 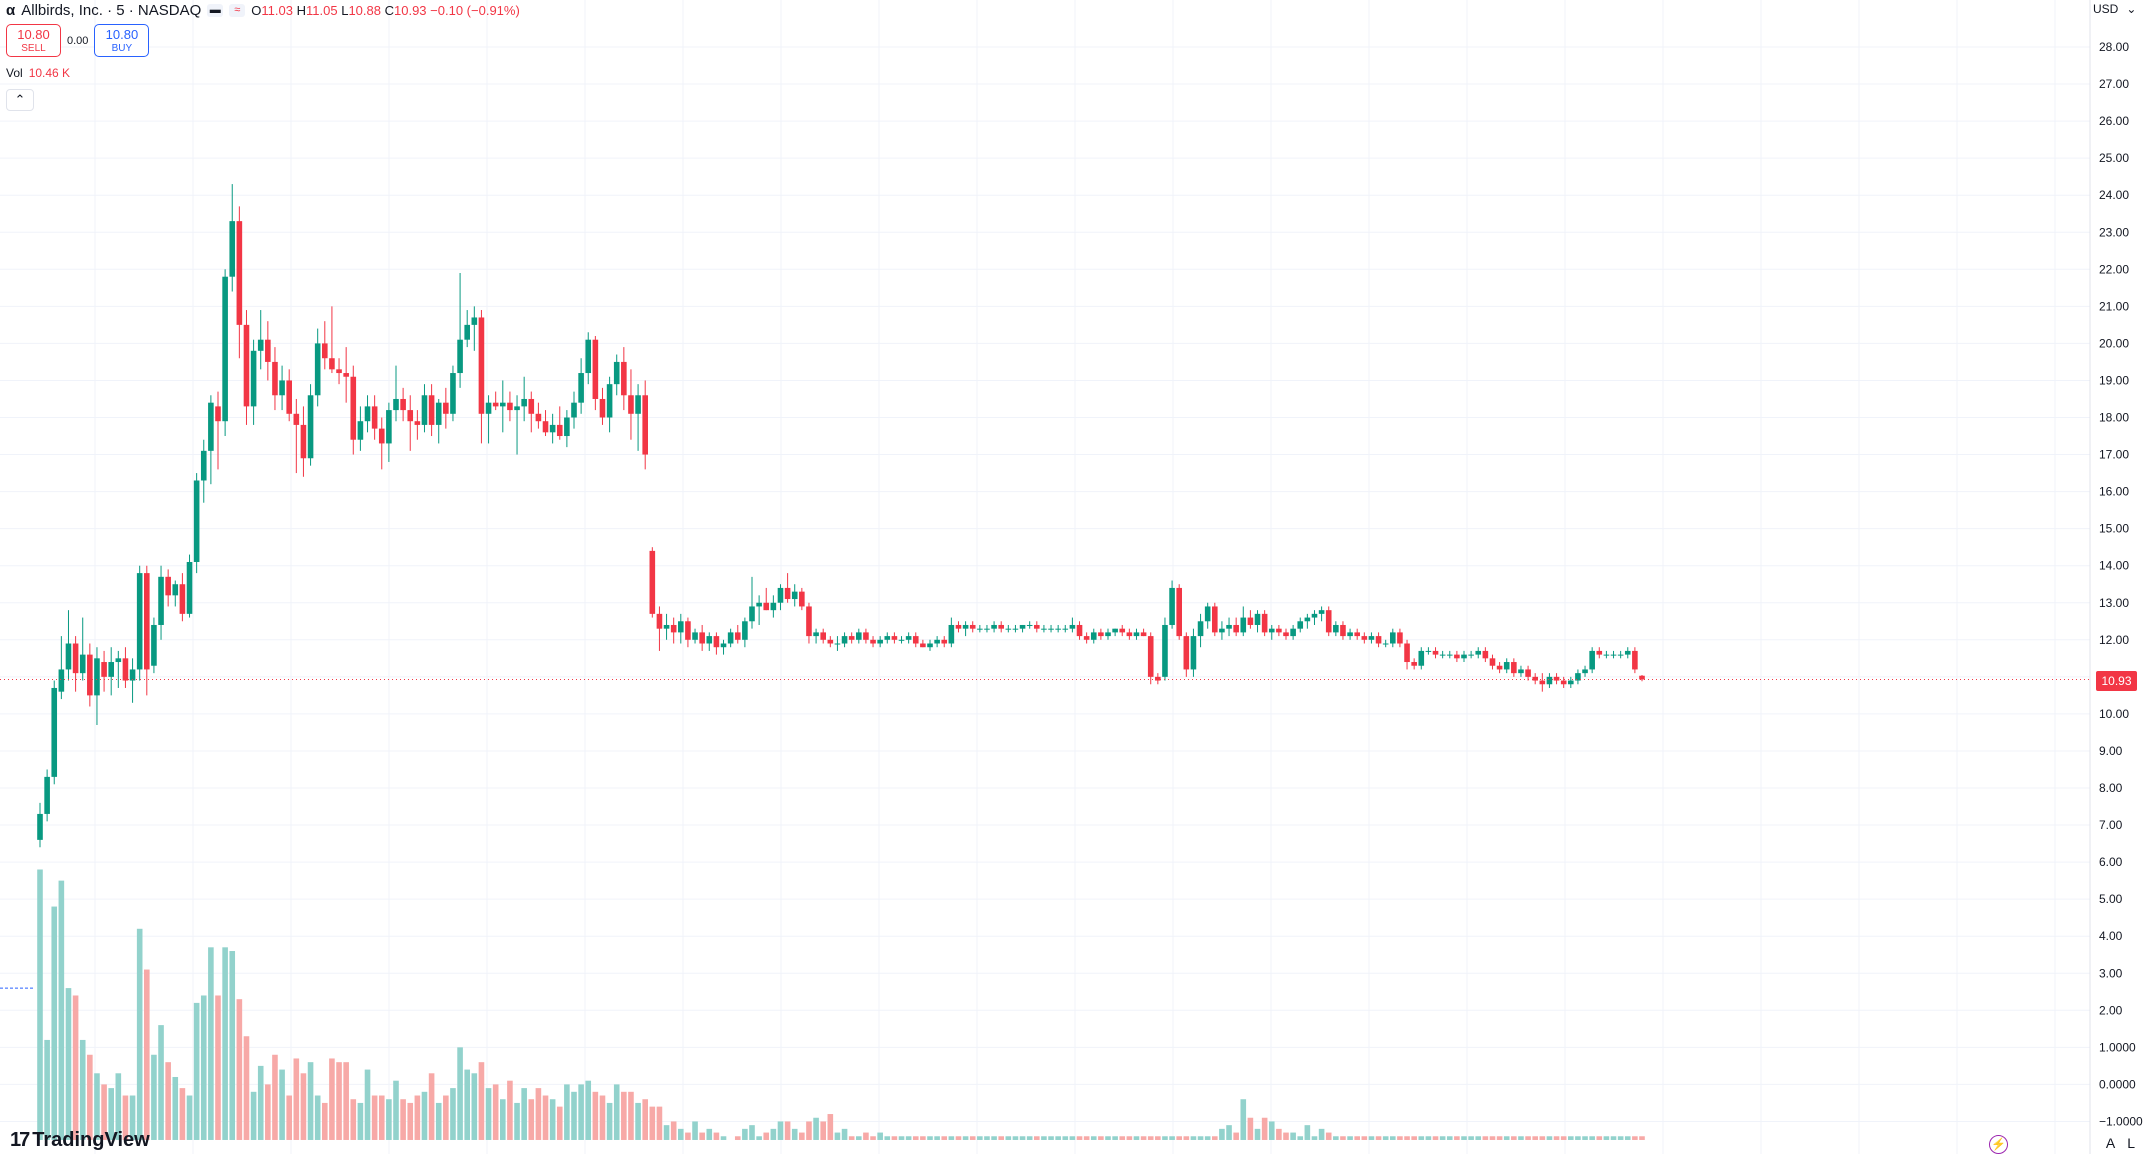 What do you see at coordinates (78, 40) in the screenshot?
I see `trade-panel: 10.80 SELL 0.00 10.80 BUY` at bounding box center [78, 40].